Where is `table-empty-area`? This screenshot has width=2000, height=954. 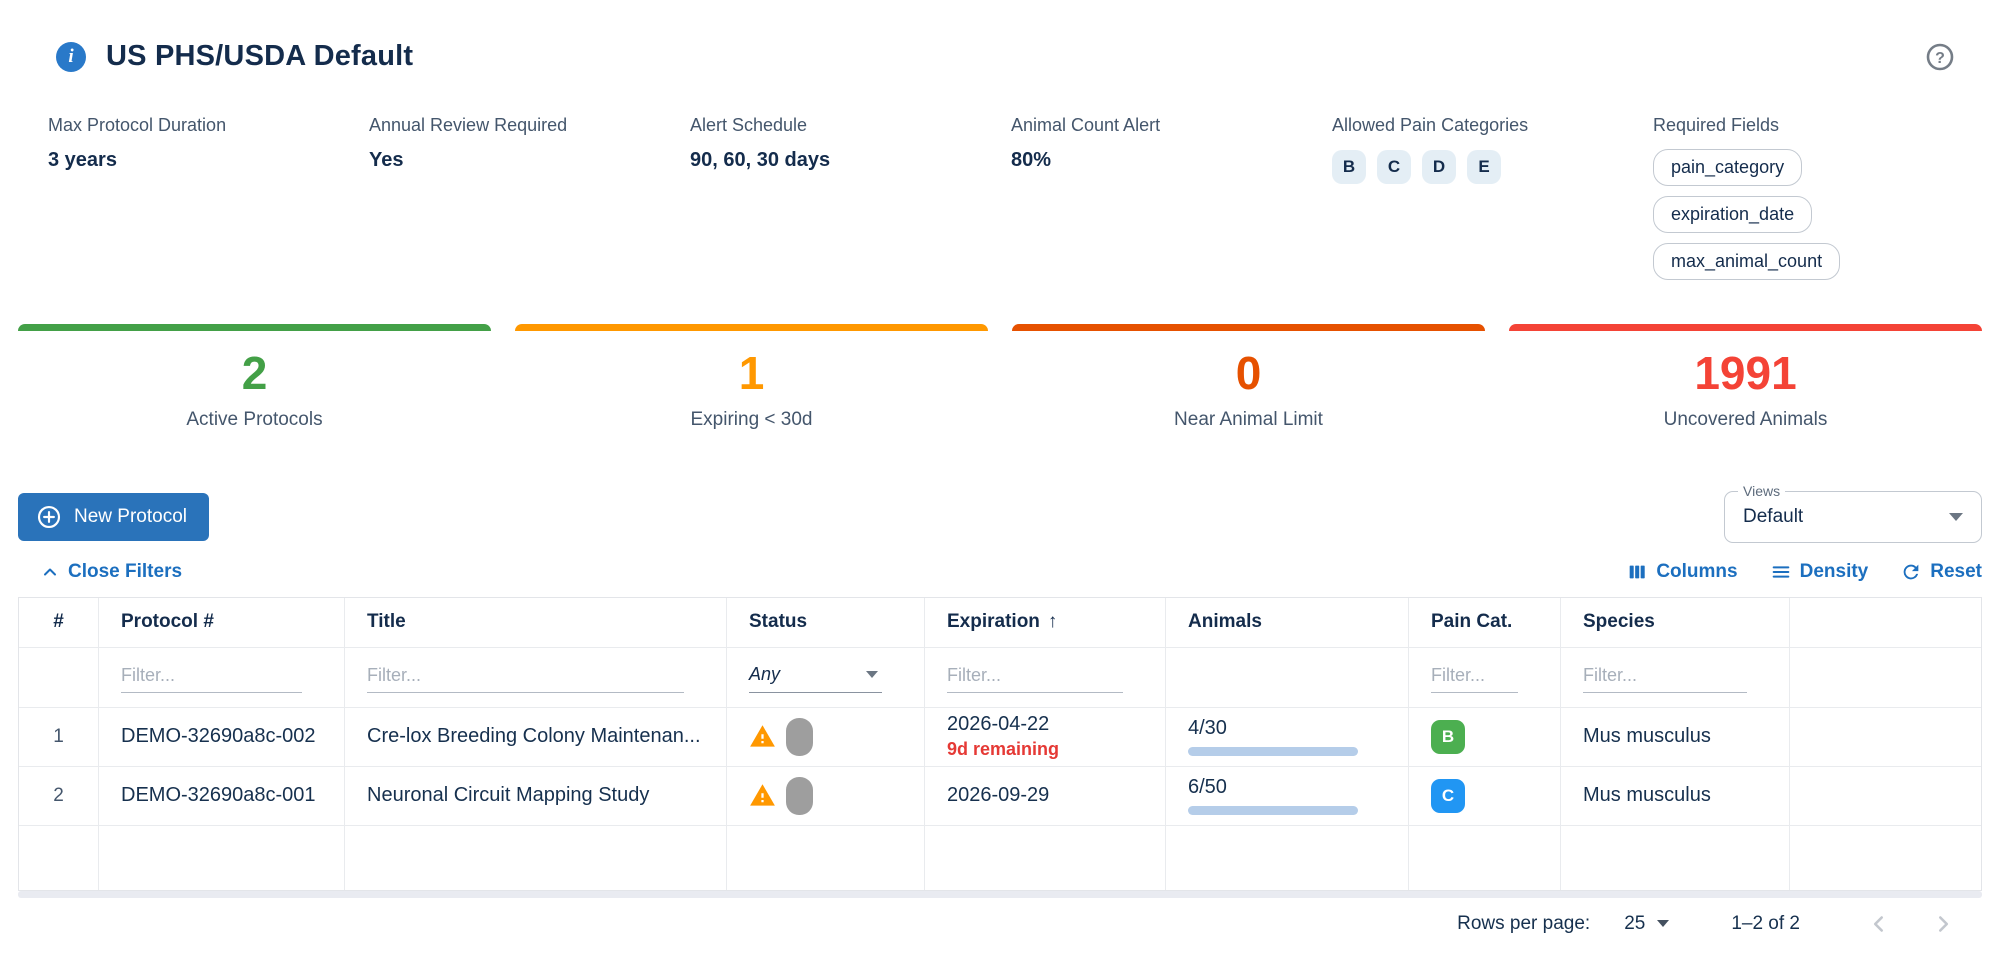 table-empty-area is located at coordinates (1000, 857).